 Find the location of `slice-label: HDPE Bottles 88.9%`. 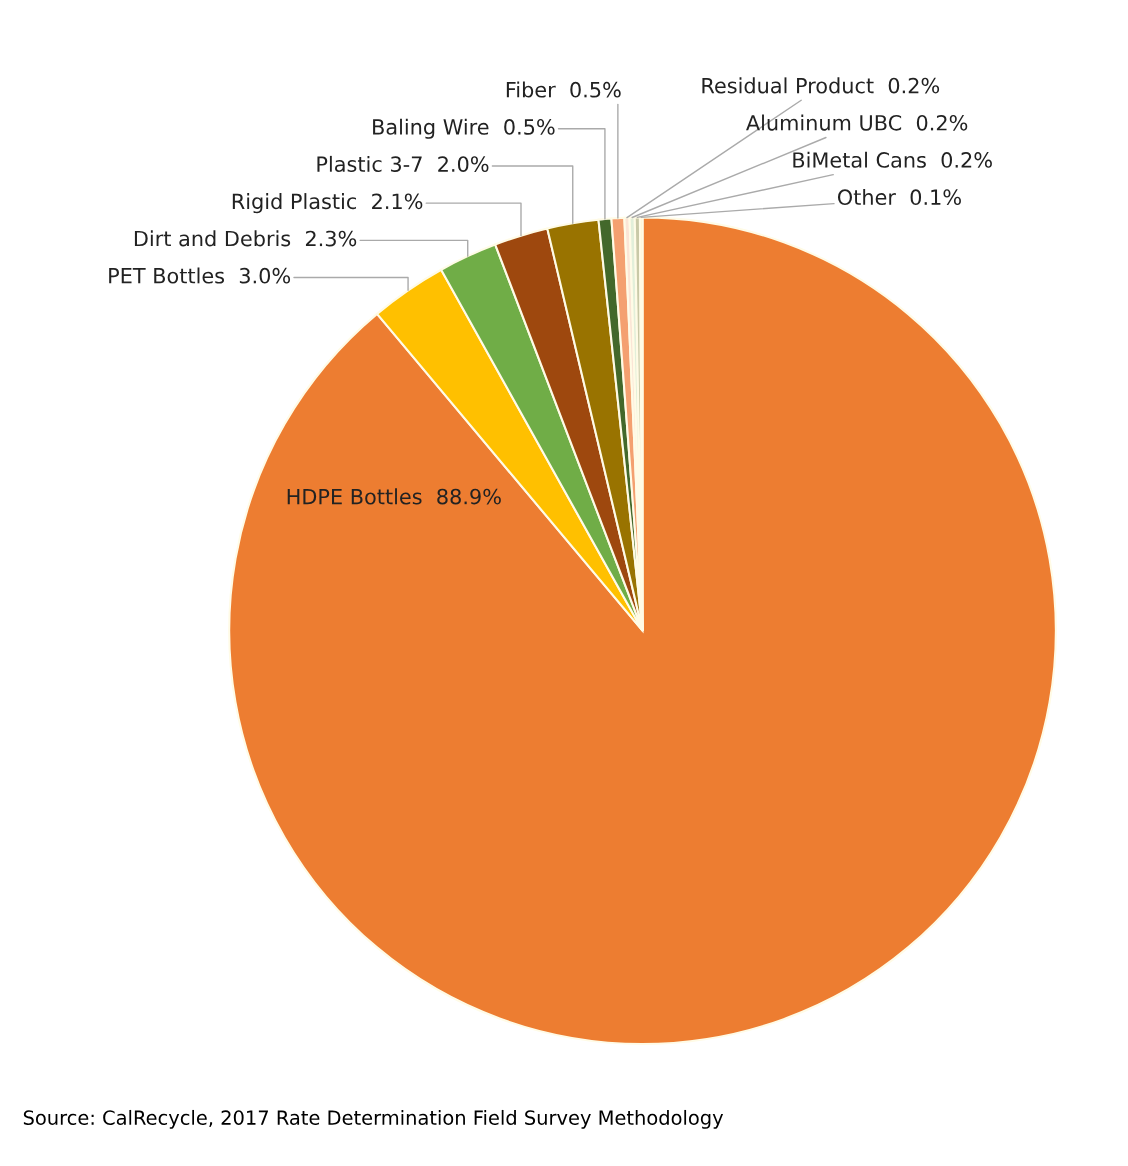

slice-label: HDPE Bottles 88.9% is located at coordinates (394, 496).